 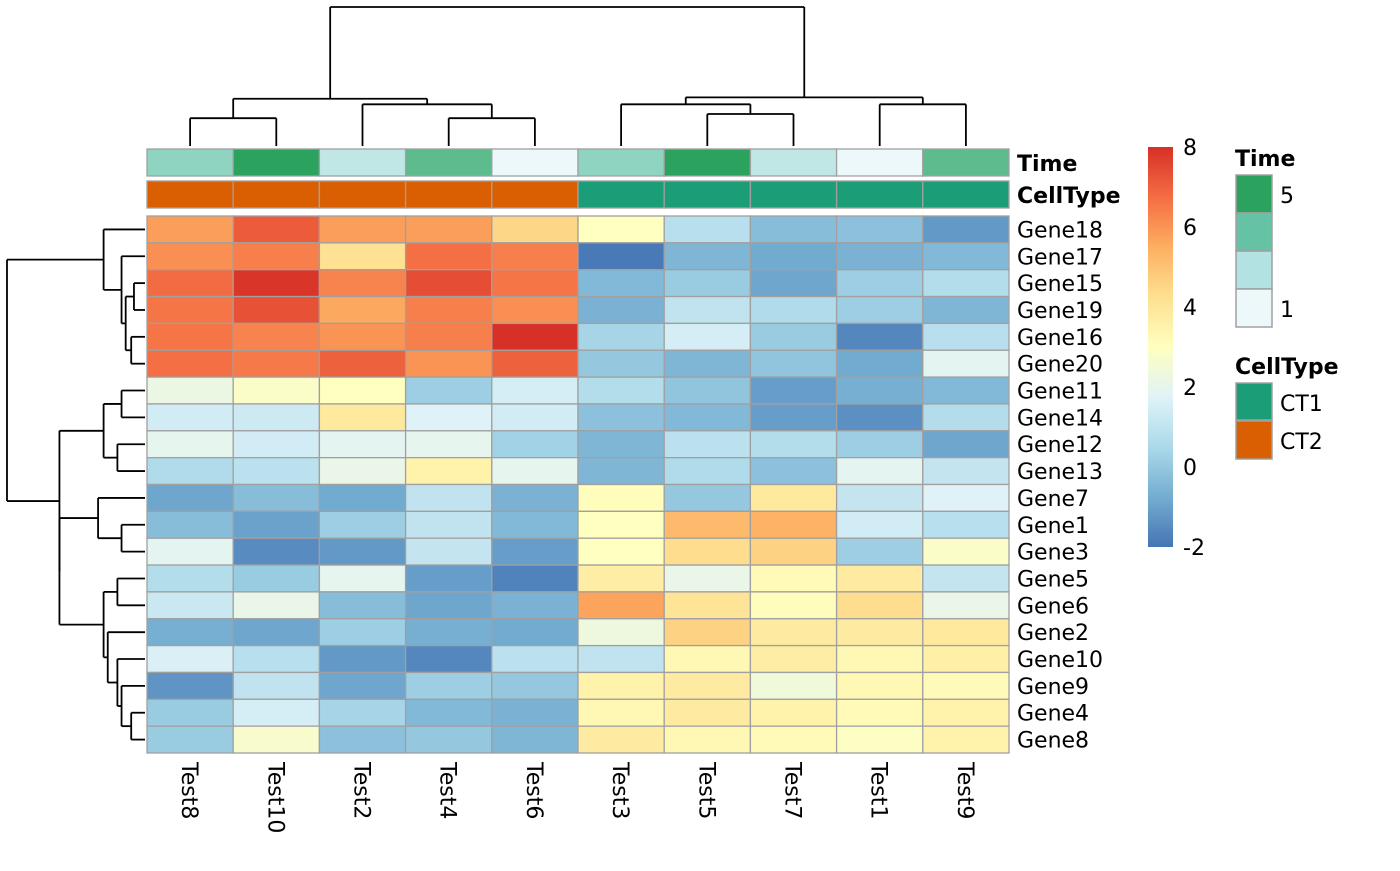 What do you see at coordinates (1287, 367) in the screenshot?
I see `celltype-legend-title: CellType` at bounding box center [1287, 367].